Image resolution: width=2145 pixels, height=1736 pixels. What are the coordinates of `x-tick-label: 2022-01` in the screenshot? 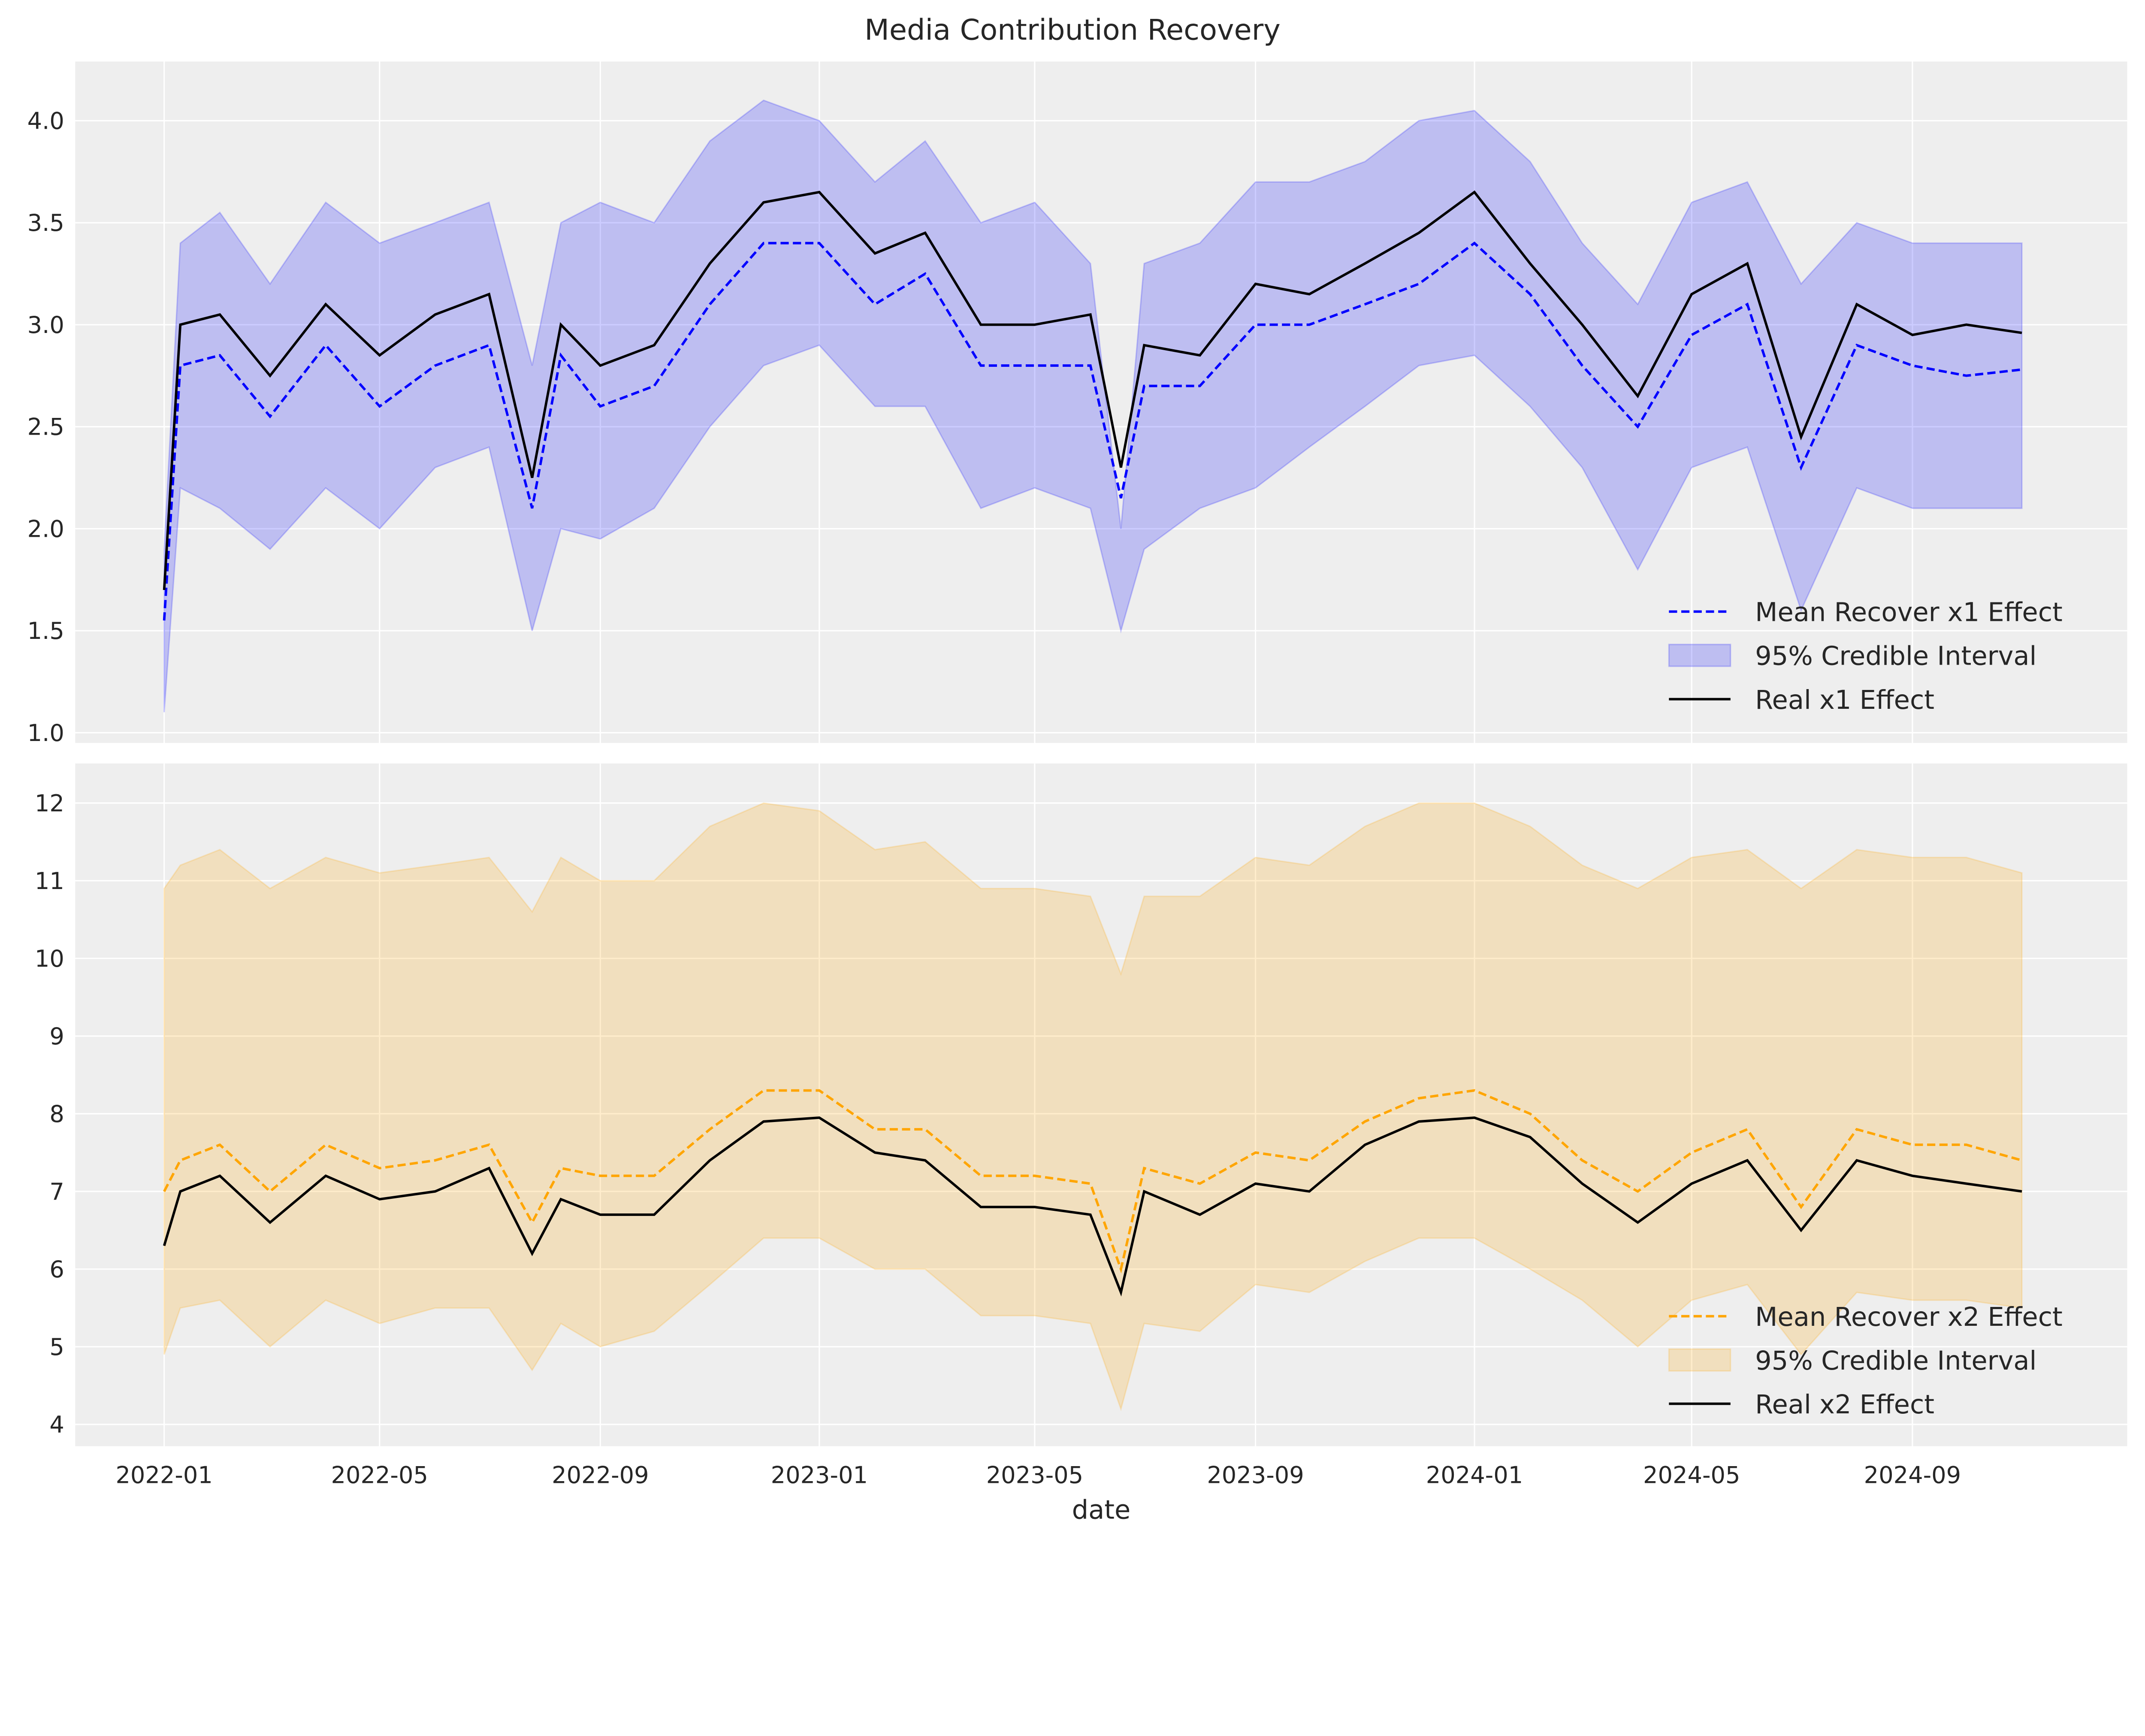 It's located at (163, 1475).